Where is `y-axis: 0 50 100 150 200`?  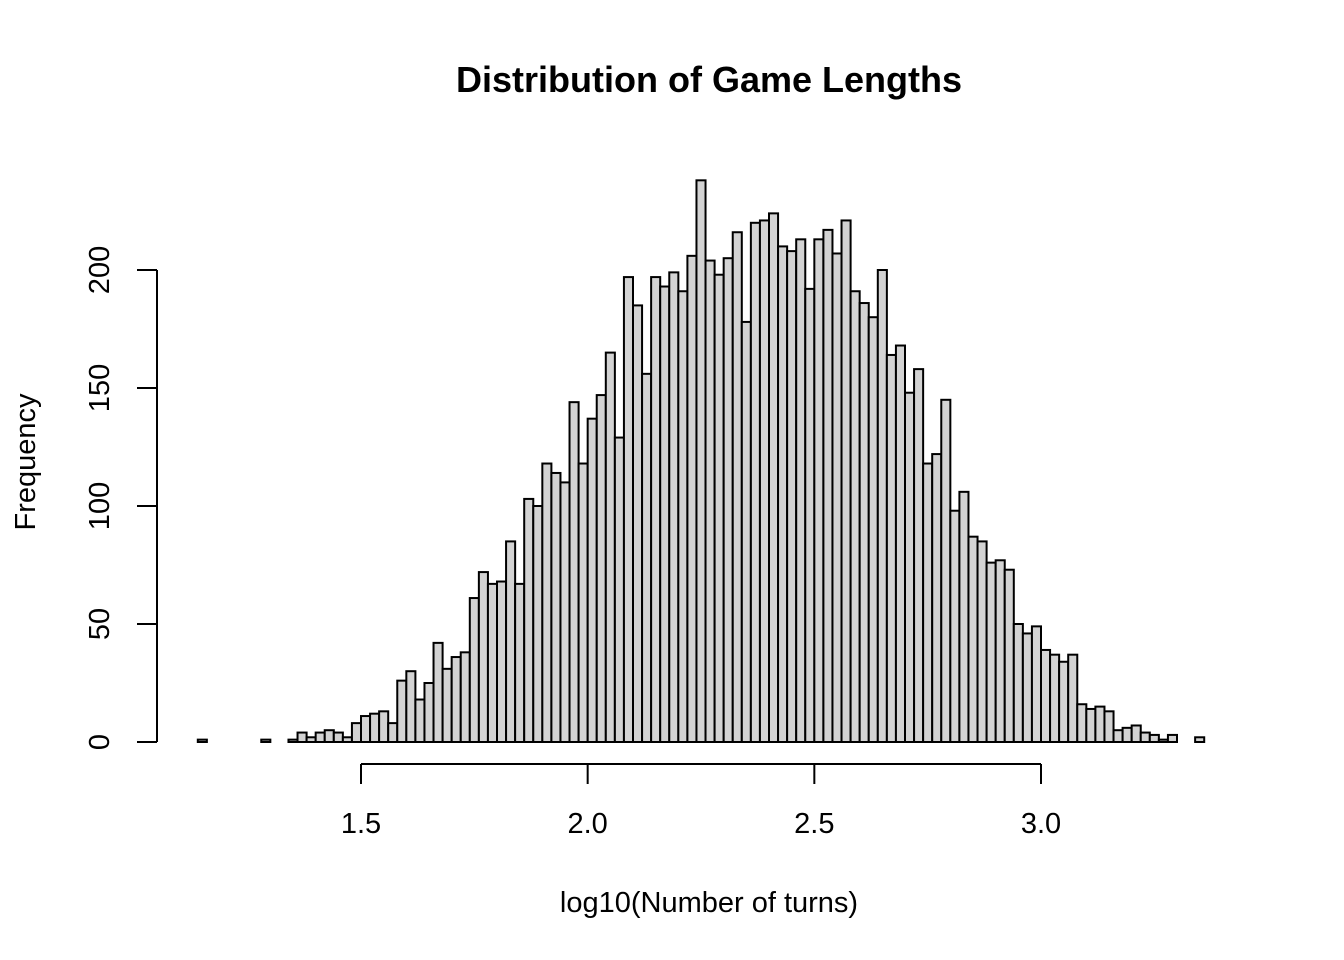
y-axis: 0 50 100 150 200 is located at coordinates (121, 498).